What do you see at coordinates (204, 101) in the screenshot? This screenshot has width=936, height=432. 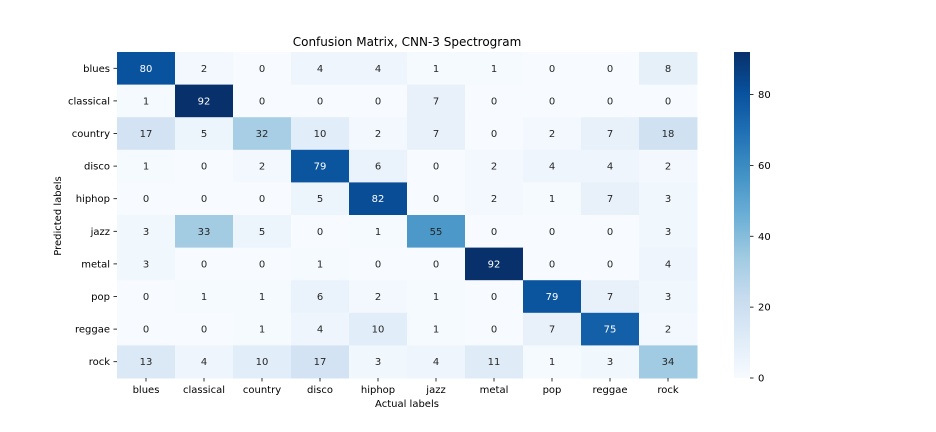 I see `cell-value-label: 92` at bounding box center [204, 101].